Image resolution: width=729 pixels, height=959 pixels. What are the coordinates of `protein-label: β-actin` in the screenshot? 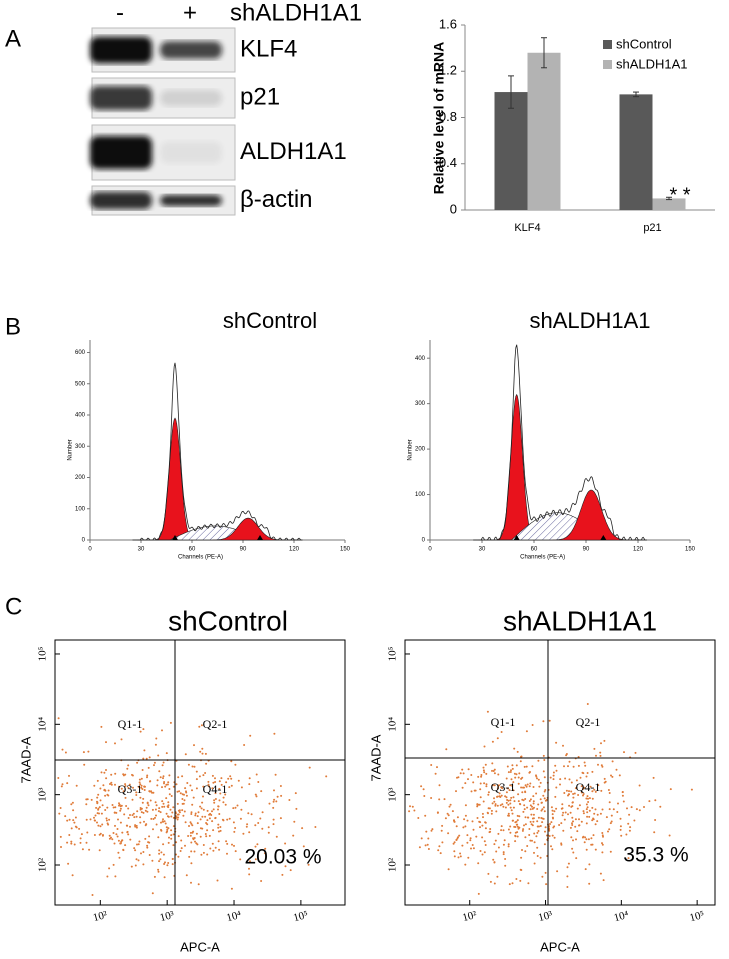 It's located at (276, 199).